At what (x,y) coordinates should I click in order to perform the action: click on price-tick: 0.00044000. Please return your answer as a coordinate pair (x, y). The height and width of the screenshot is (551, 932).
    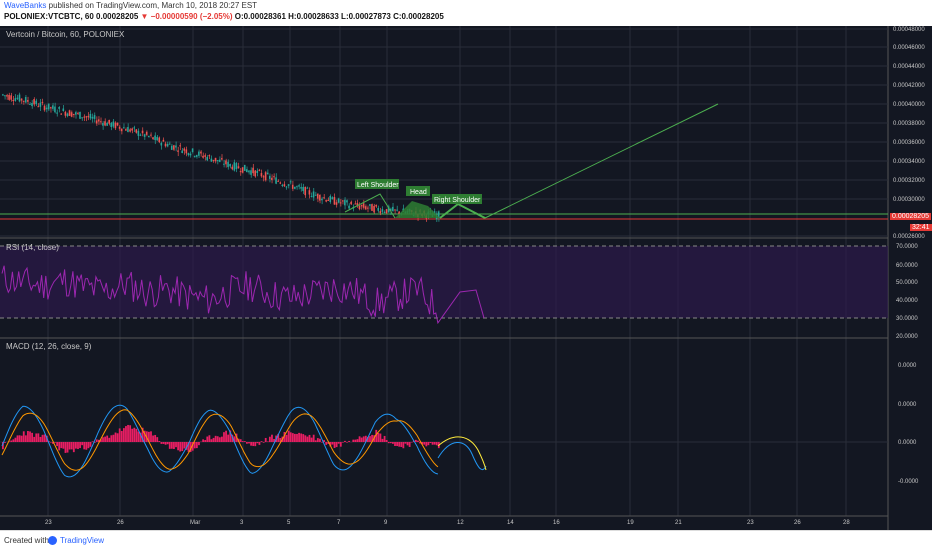
    Looking at the image, I should click on (909, 67).